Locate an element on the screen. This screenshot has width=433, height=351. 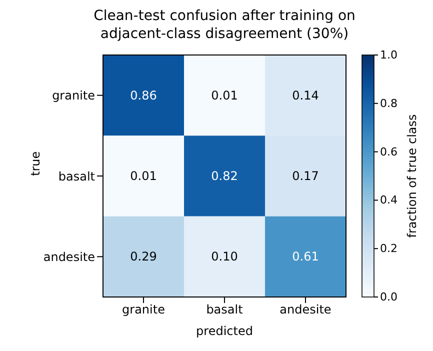
x-axis-title: predicted is located at coordinates (224, 331).